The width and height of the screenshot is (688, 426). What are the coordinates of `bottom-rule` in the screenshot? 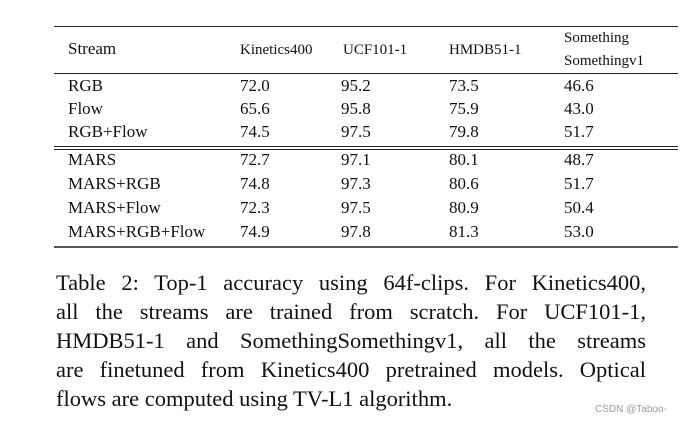 It's located at (366, 247).